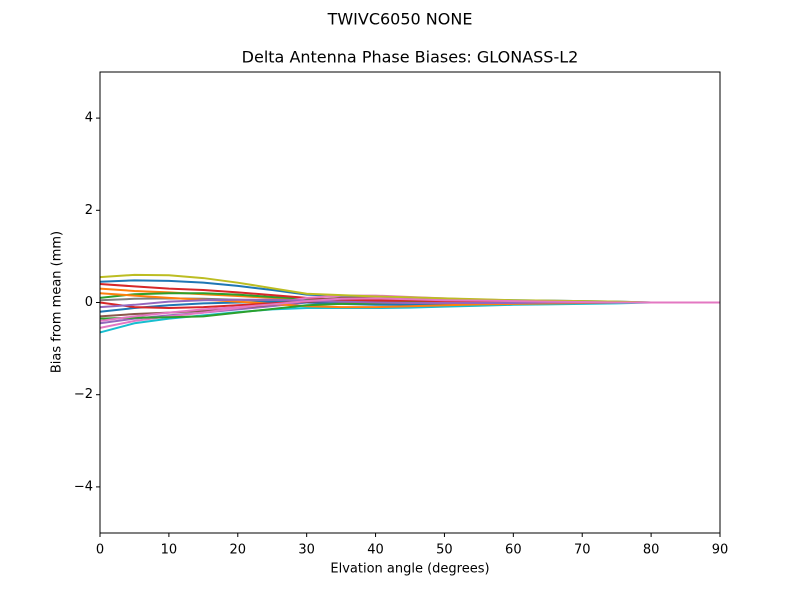 The height and width of the screenshot is (600, 800). What do you see at coordinates (89, 118) in the screenshot?
I see `y-tick-label: 4` at bounding box center [89, 118].